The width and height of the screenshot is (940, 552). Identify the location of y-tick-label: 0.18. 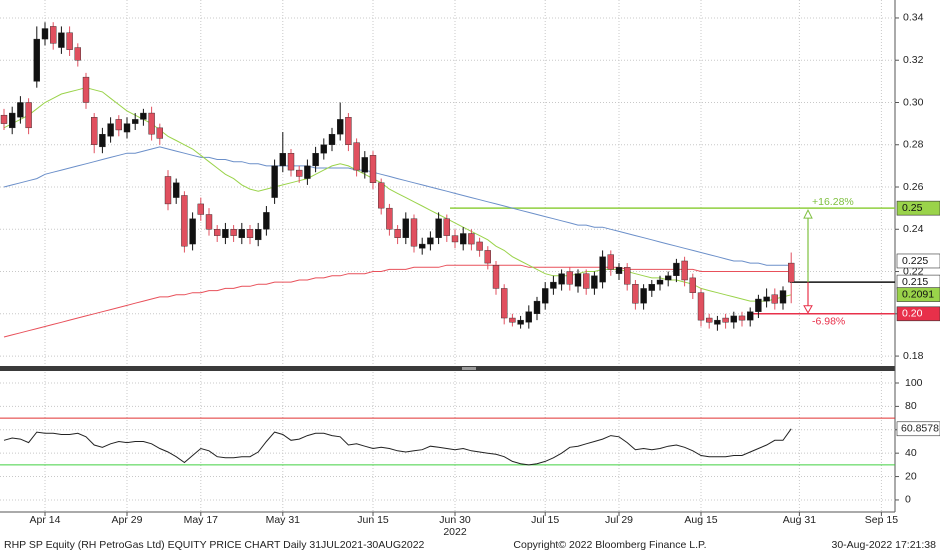
(913, 356).